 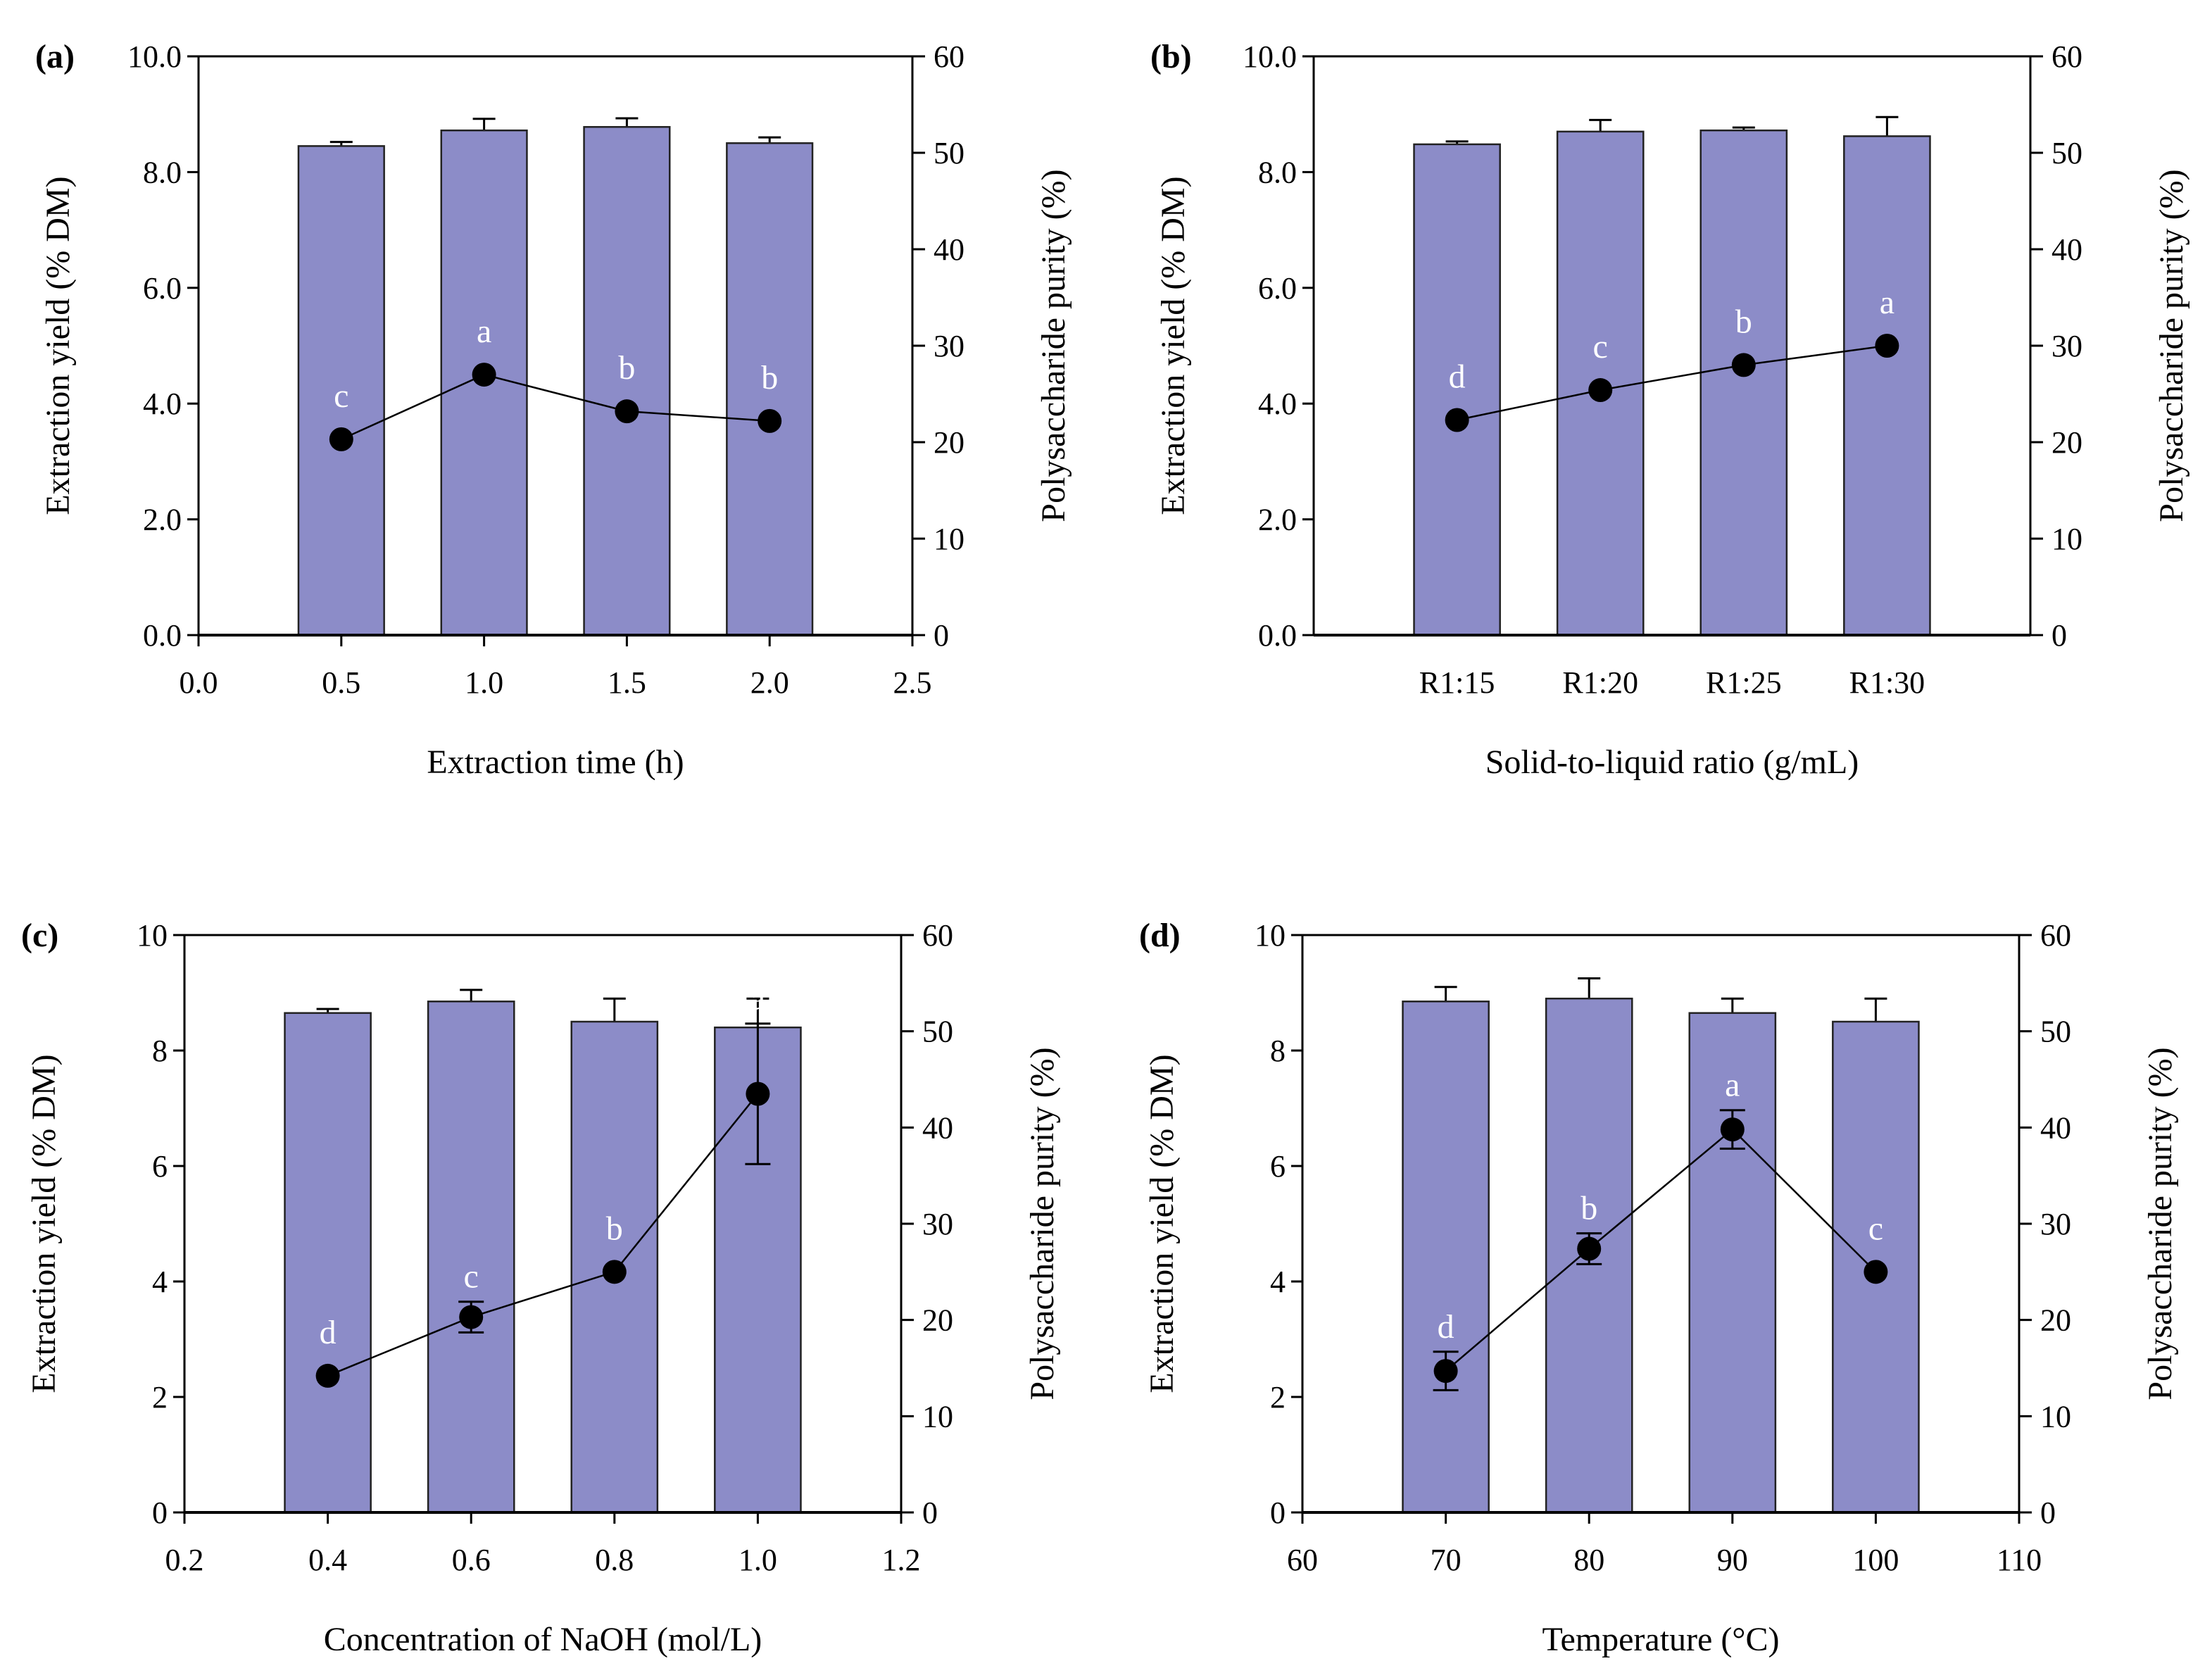 I want to click on x-axis-title: Solid-to-liquid ratio (g/mL), so click(x=1672, y=763).